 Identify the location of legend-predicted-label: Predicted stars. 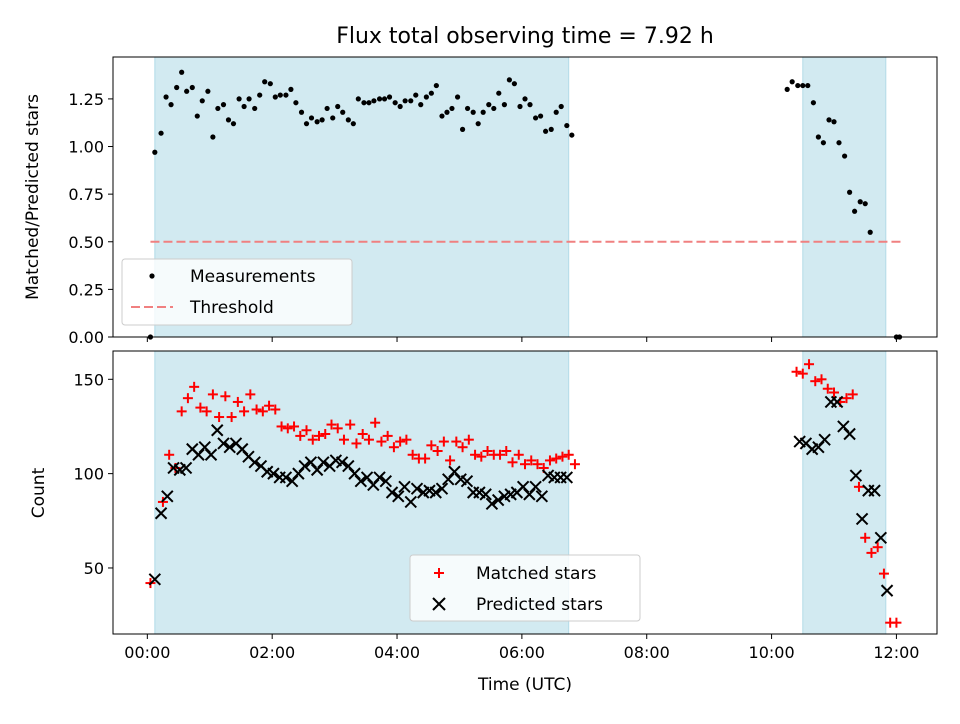
(539, 605).